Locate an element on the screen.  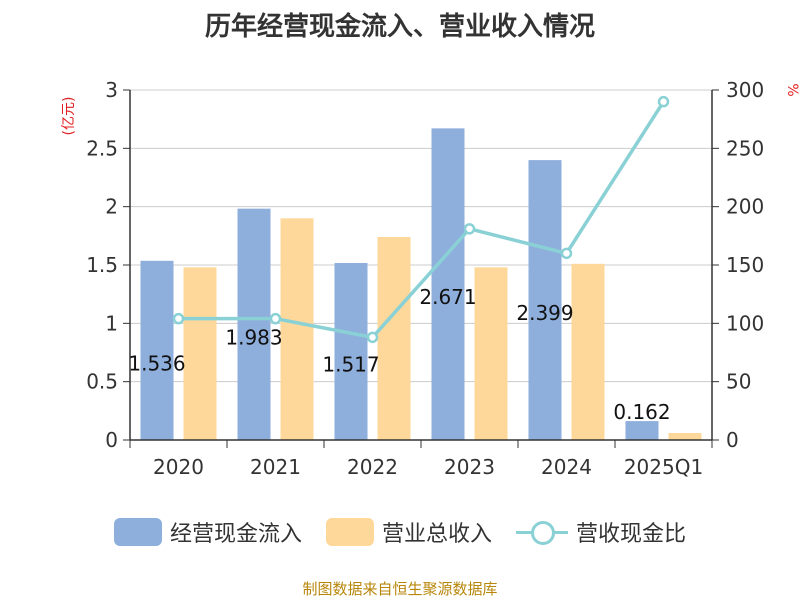
y-right-tick-label: 0 is located at coordinates (732, 440).